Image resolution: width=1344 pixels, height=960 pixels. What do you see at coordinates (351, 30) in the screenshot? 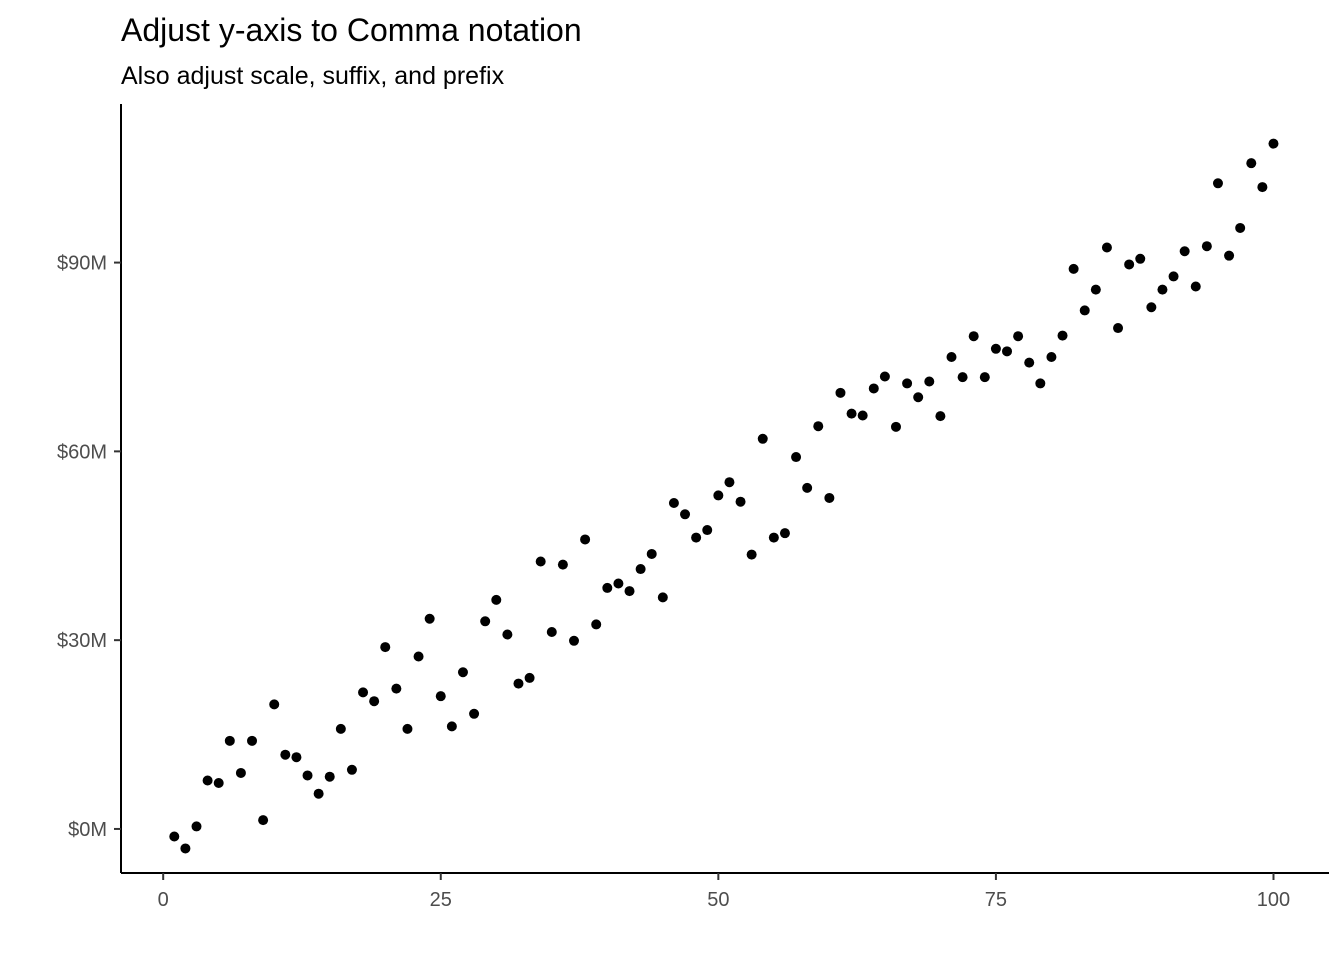
I see `chart-title: Adjust y-axis to Comma notation` at bounding box center [351, 30].